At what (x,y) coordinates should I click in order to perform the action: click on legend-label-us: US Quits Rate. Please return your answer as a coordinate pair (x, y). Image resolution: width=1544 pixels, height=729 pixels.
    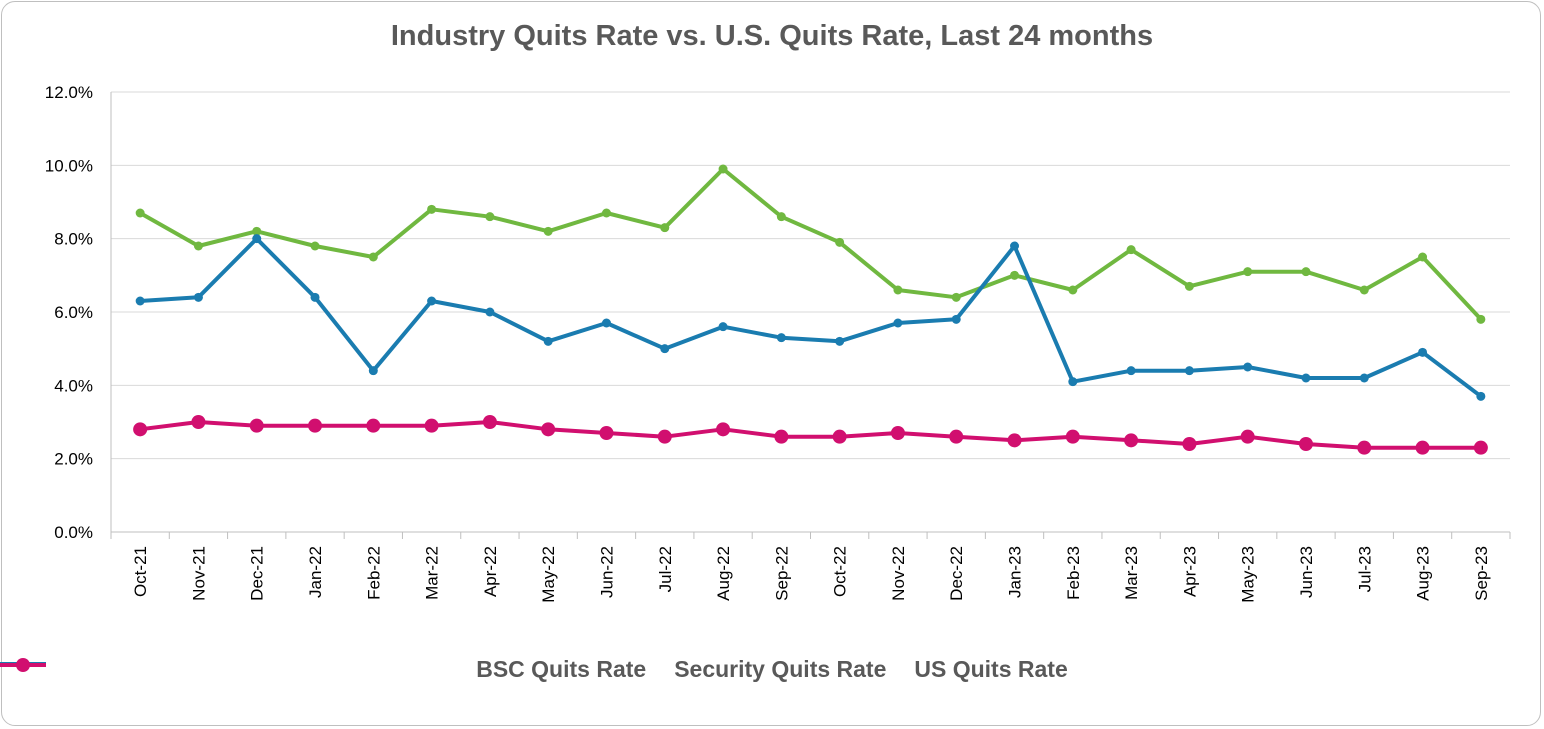
    Looking at the image, I should click on (991, 669).